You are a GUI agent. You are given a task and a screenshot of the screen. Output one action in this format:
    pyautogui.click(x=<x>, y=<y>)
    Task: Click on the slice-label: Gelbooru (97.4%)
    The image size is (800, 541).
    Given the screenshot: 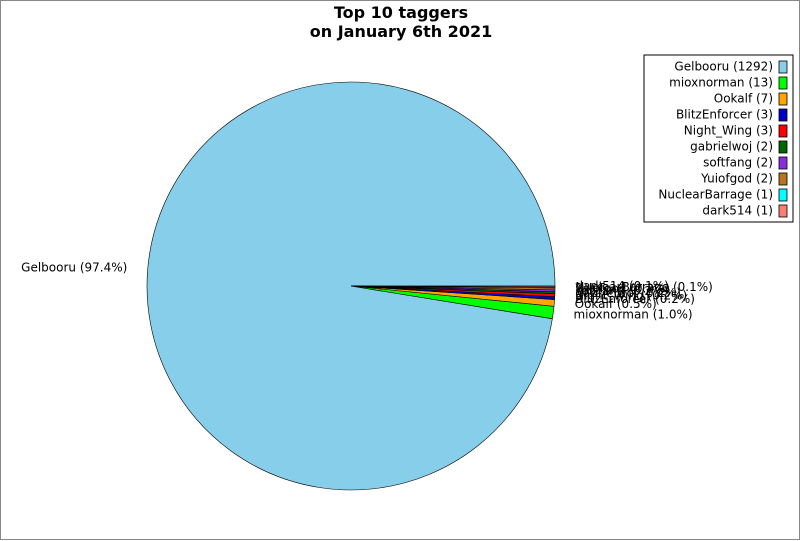 What is the action you would take?
    pyautogui.click(x=74, y=267)
    